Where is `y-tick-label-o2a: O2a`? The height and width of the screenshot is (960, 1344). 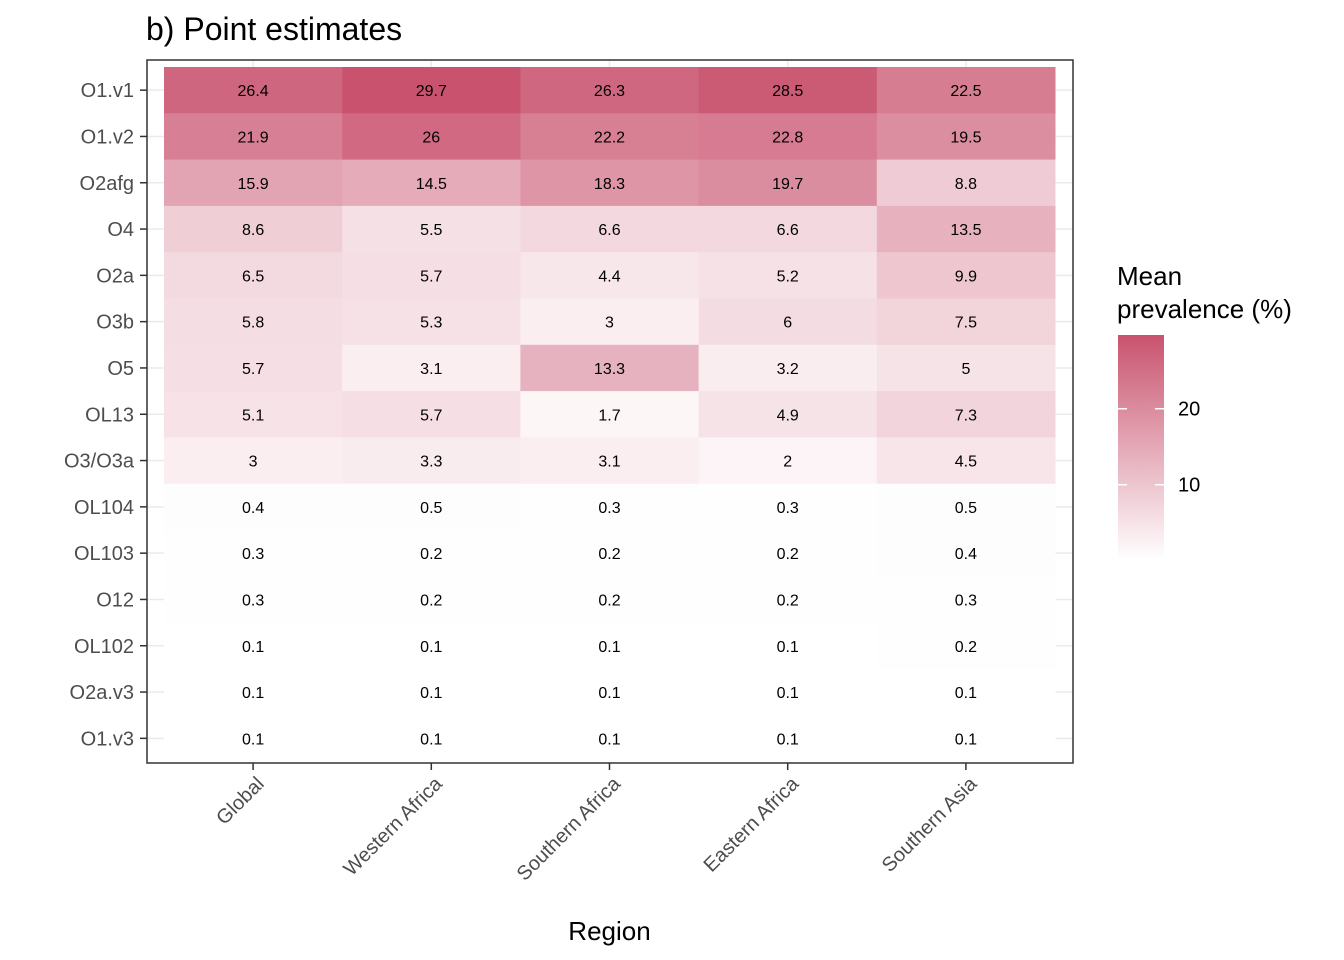
y-tick-label-o2a: O2a is located at coordinates (115, 276).